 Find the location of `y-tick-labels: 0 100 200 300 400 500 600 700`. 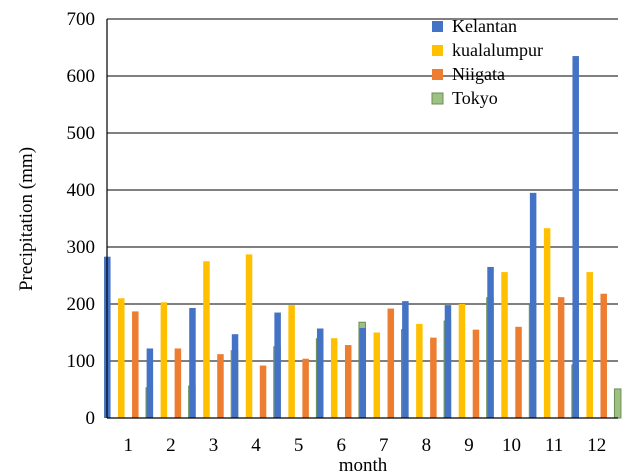

y-tick-labels: 0 100 200 300 400 500 600 700 is located at coordinates (81, 219).